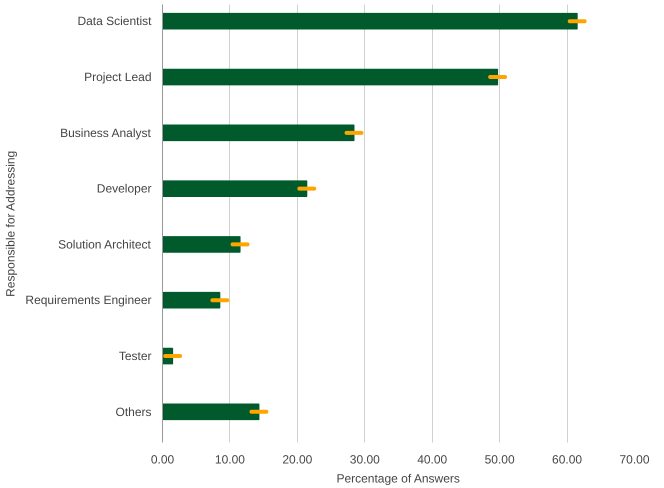 Image resolution: width=664 pixels, height=488 pixels. Describe the element at coordinates (105, 244) in the screenshot. I see `y-tick-label: Solution Architect` at that location.